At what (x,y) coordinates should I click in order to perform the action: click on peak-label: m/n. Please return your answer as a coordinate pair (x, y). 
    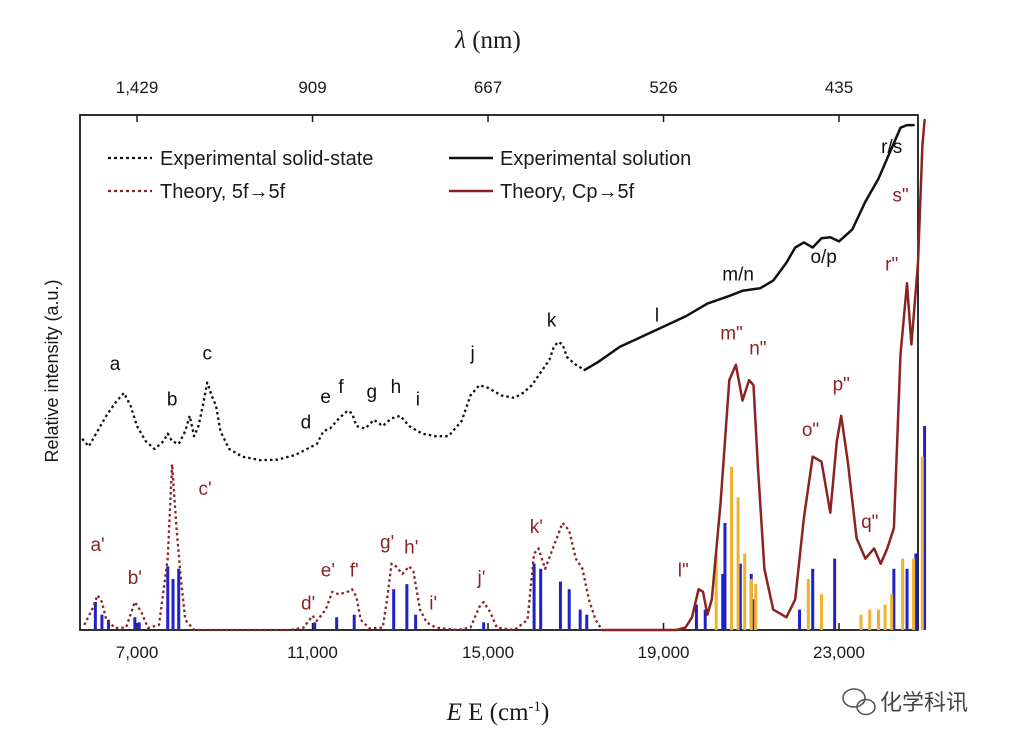
    Looking at the image, I should click on (738, 275).